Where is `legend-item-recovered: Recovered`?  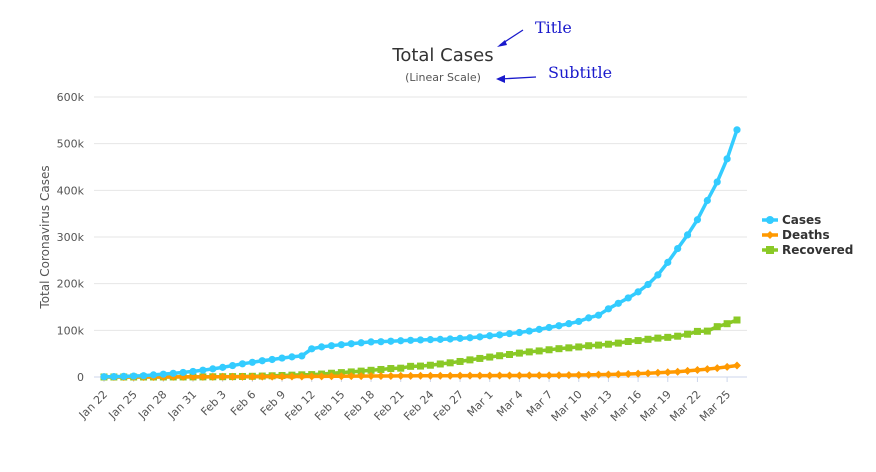 legend-item-recovered: Recovered is located at coordinates (807, 250).